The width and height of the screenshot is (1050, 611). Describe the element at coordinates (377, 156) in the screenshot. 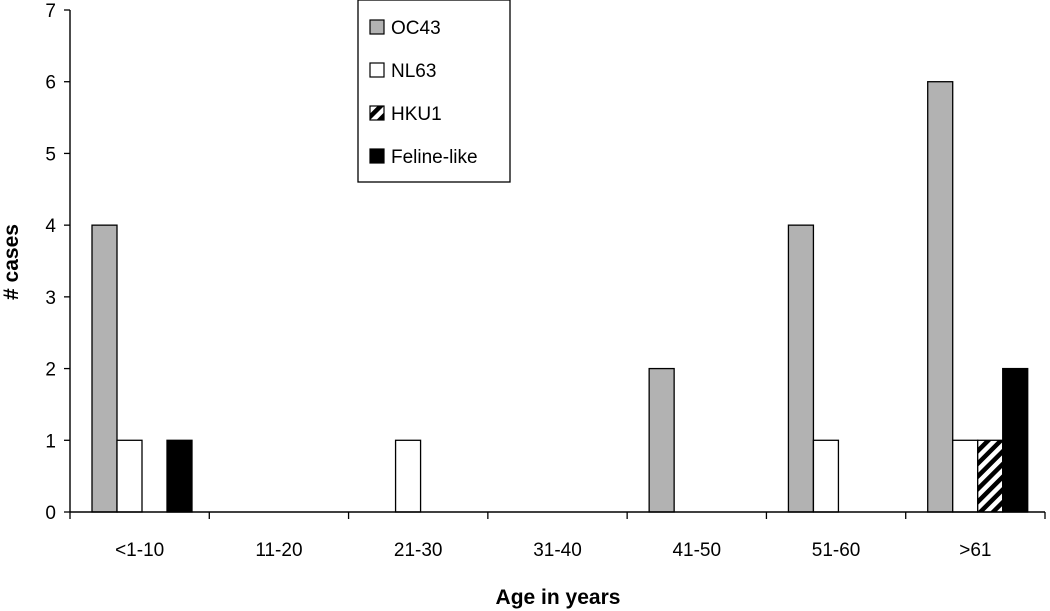

I see `legend-swatch-feline-like` at that location.